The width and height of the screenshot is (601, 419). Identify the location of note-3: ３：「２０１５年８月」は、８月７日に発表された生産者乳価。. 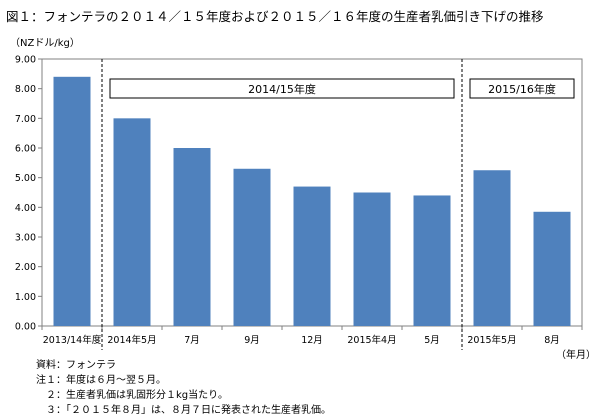
(188, 410).